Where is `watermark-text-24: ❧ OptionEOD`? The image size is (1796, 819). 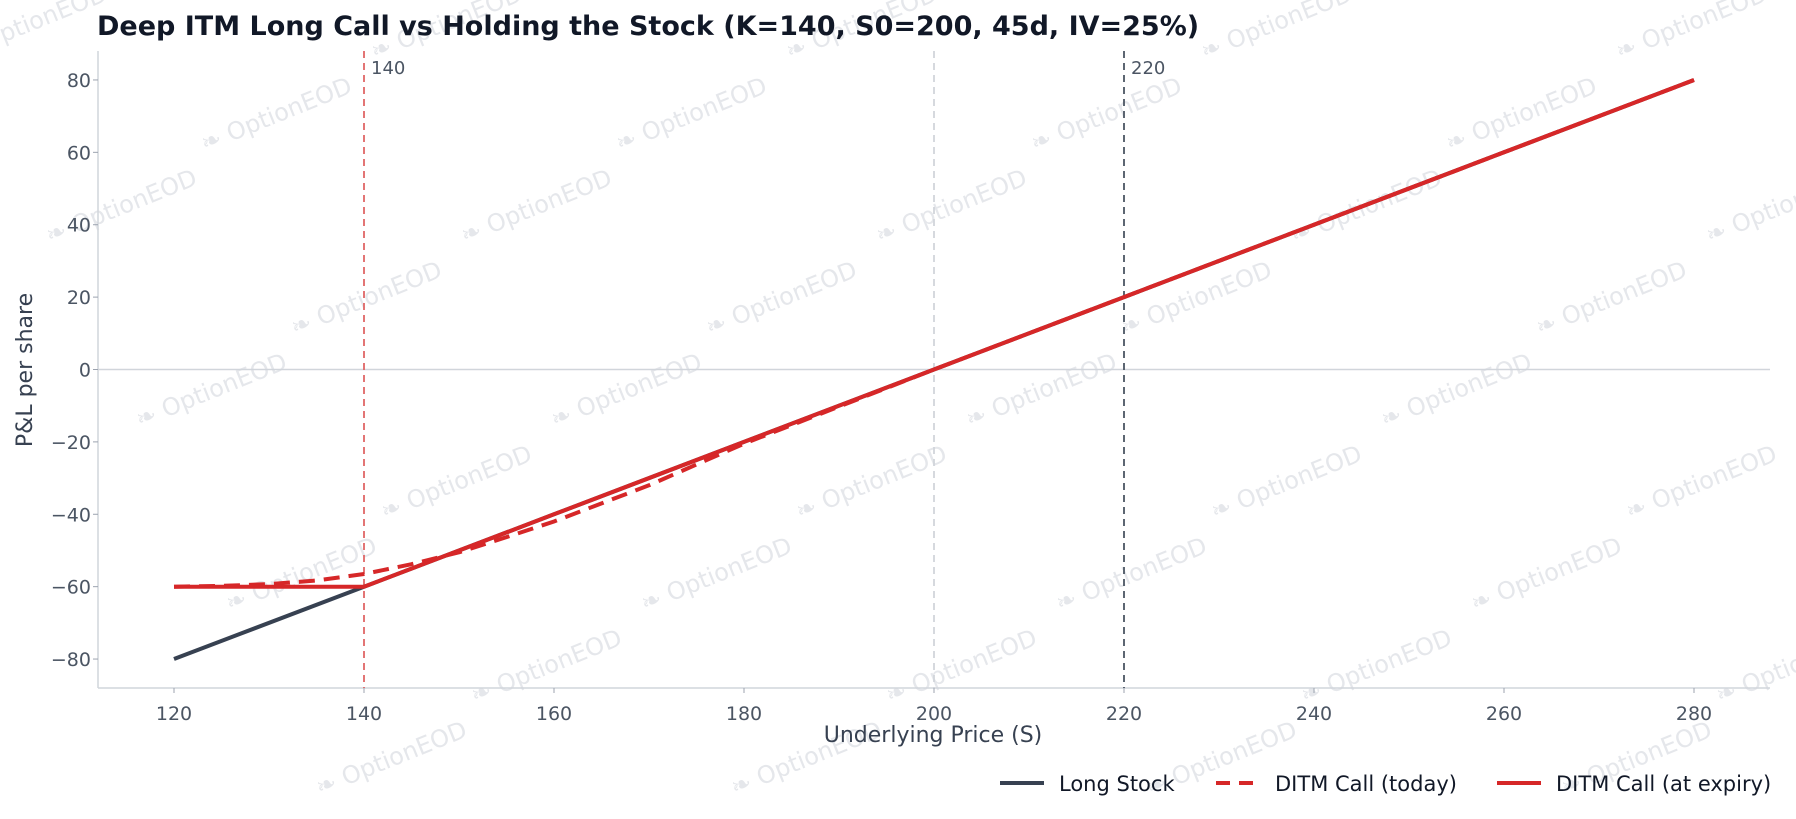 watermark-text-24: ❧ OptionEOD is located at coordinates (871, 483).